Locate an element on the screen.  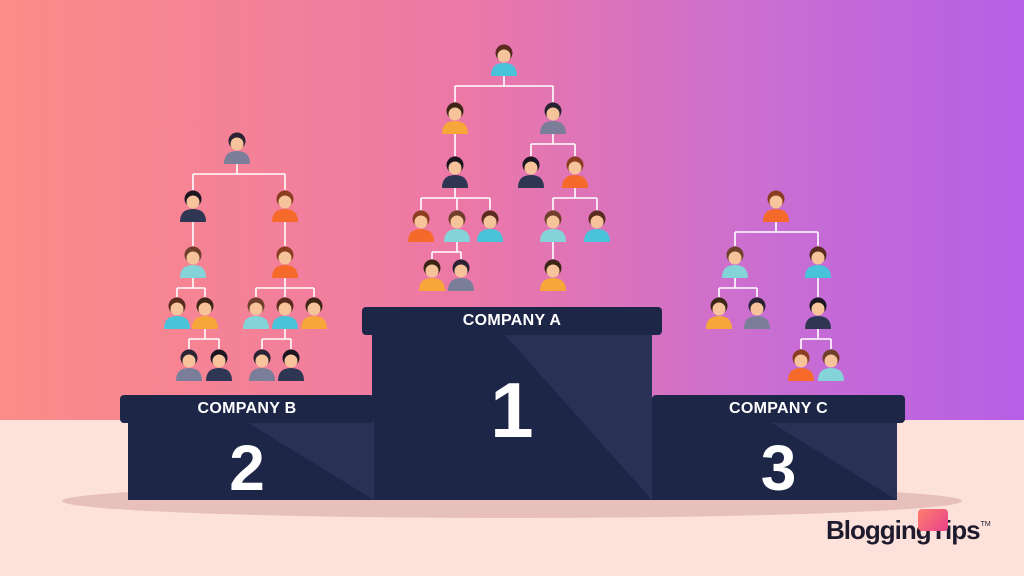
logo-text: BloggingTips is located at coordinates (903, 530).